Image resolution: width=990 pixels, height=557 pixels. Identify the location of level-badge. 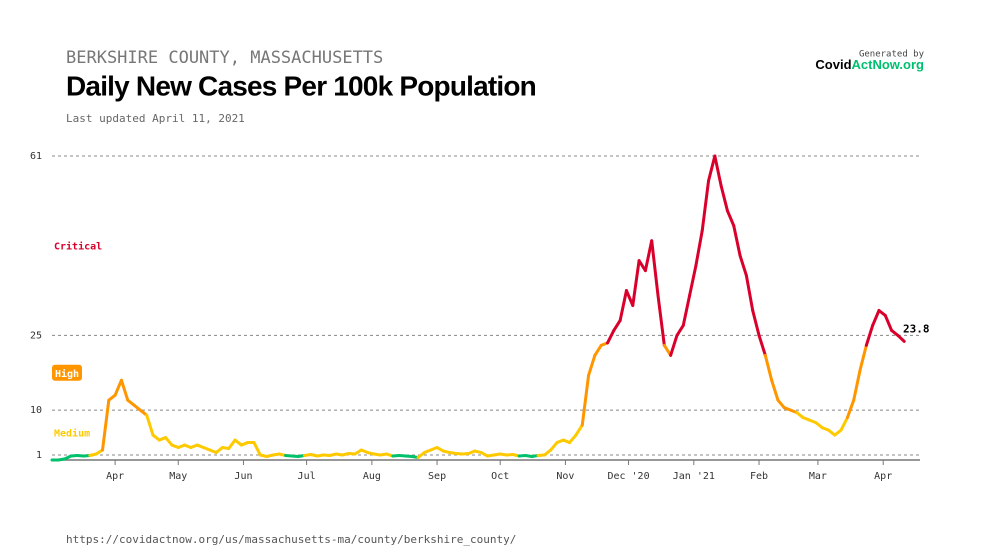
(67, 372).